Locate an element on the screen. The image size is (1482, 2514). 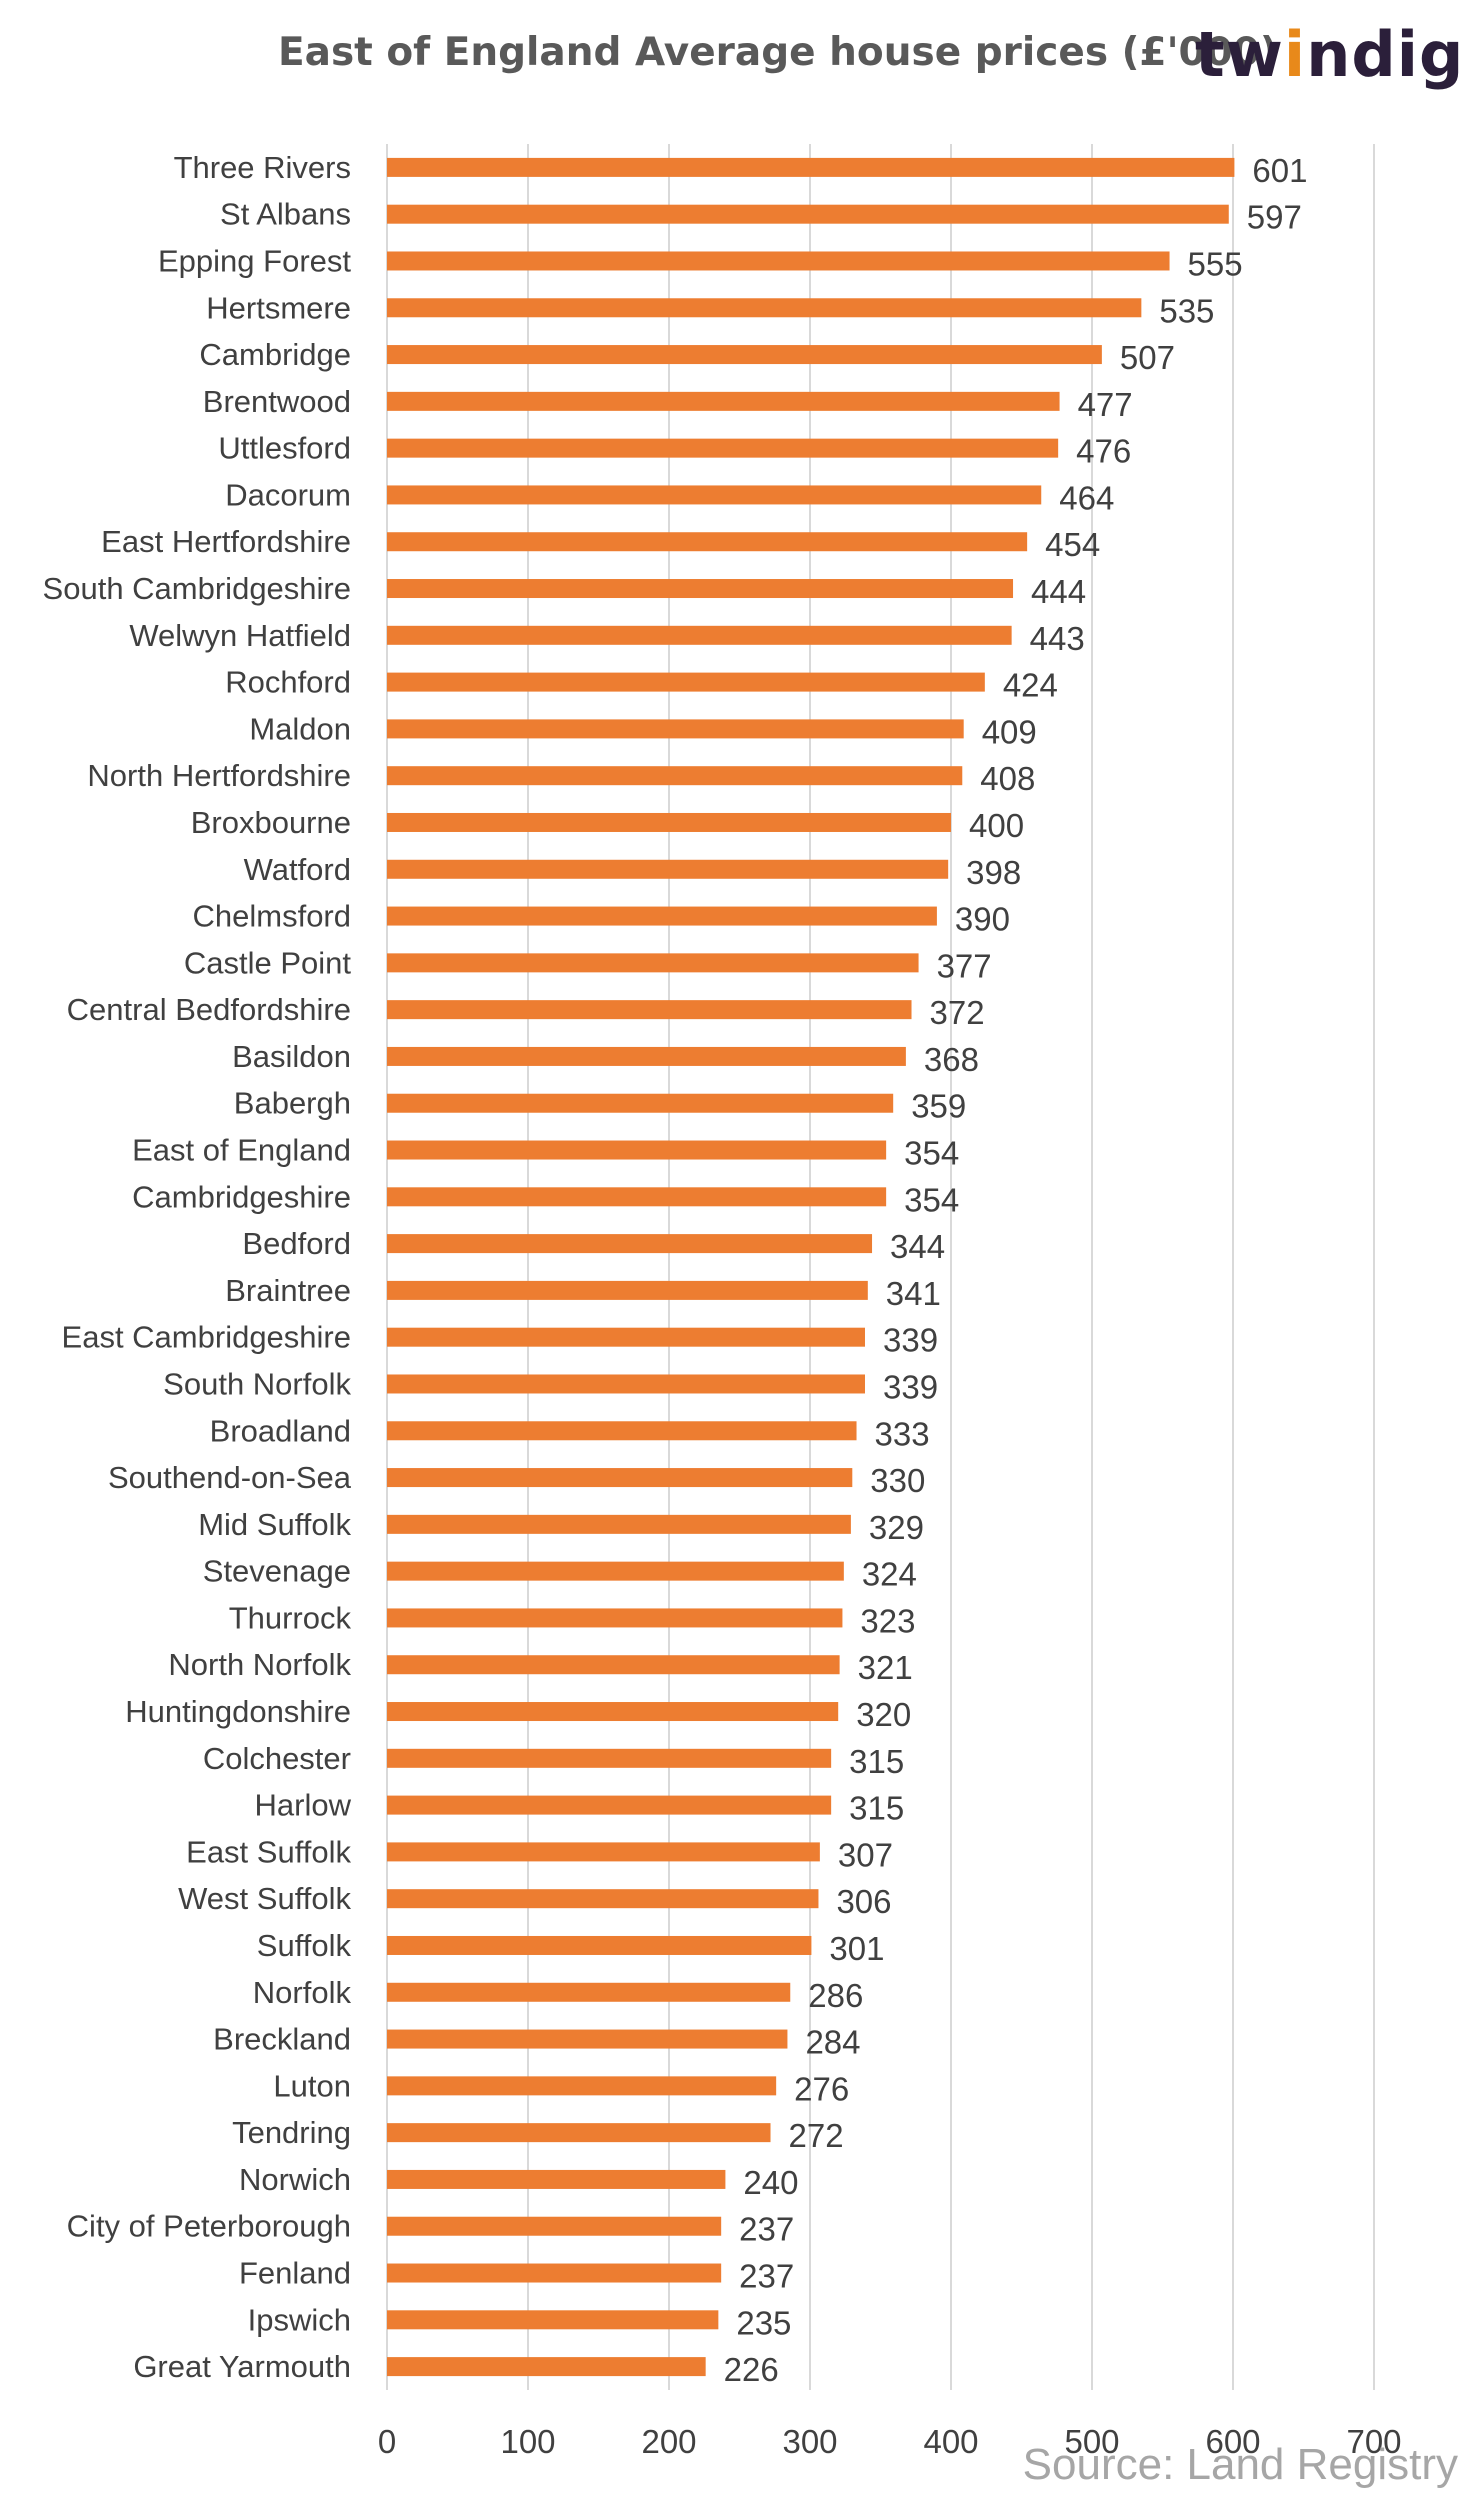
data-label: 408 is located at coordinates (1007, 778).